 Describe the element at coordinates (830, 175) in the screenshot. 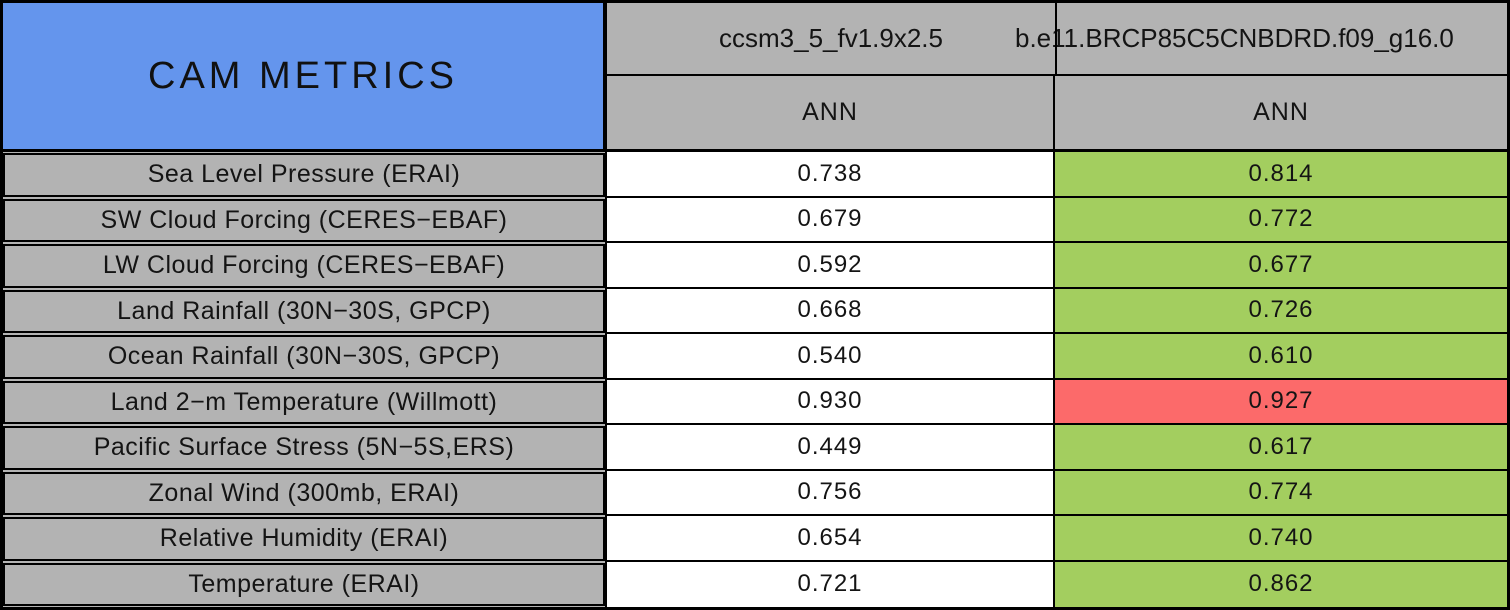

I see `model-1-value-cell: 0.738` at that location.